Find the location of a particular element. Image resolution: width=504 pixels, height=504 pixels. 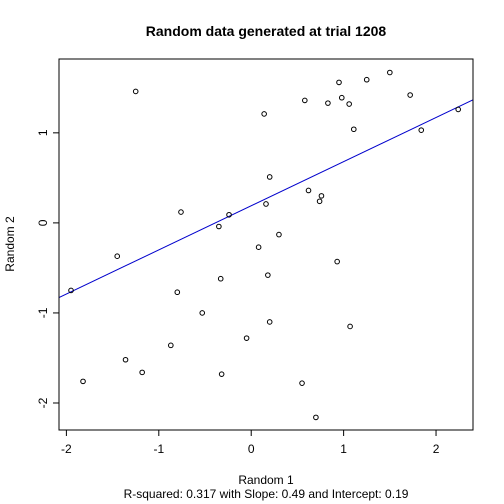

x-tick-label: 1 is located at coordinates (343, 449).